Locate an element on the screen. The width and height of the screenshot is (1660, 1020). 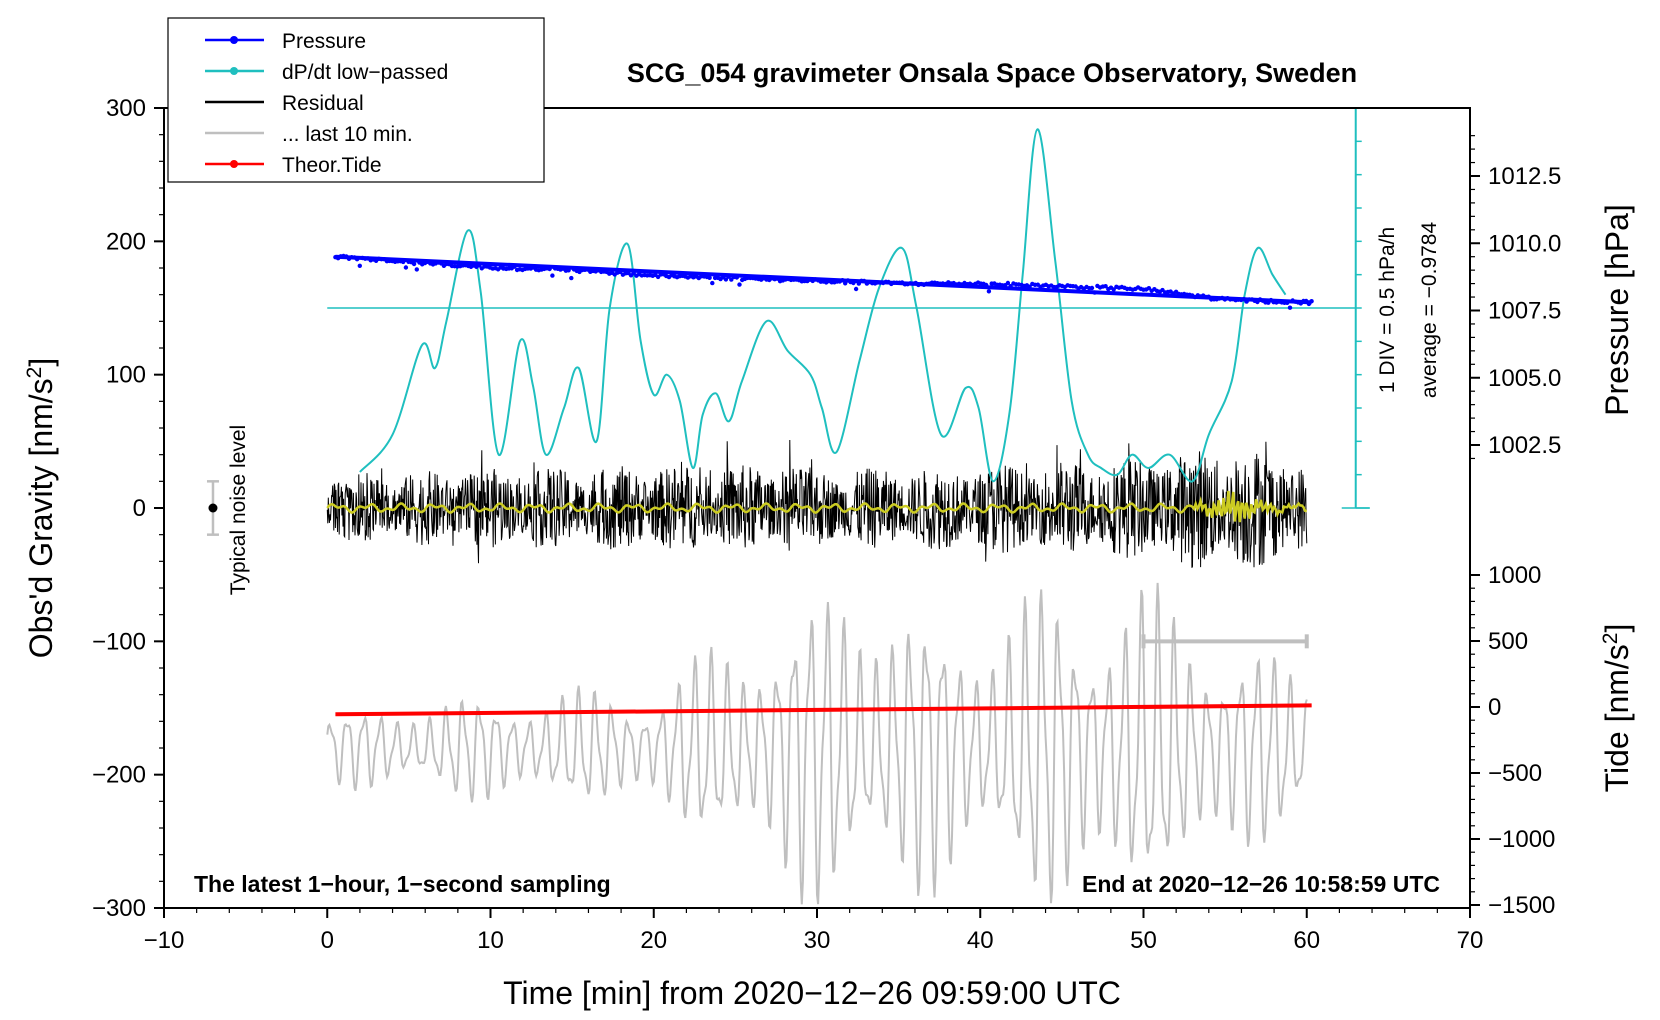
legend-label: ... last 10 min. is located at coordinates (347, 134).